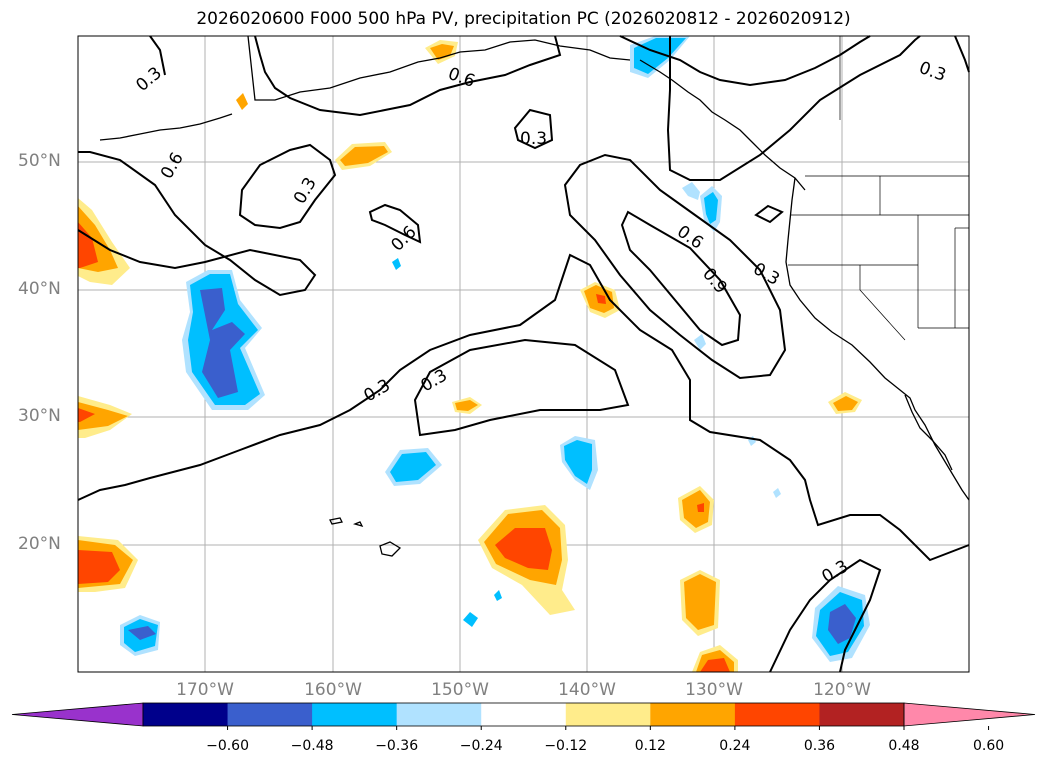  I want to click on colorbar-frame, so click(523, 714).